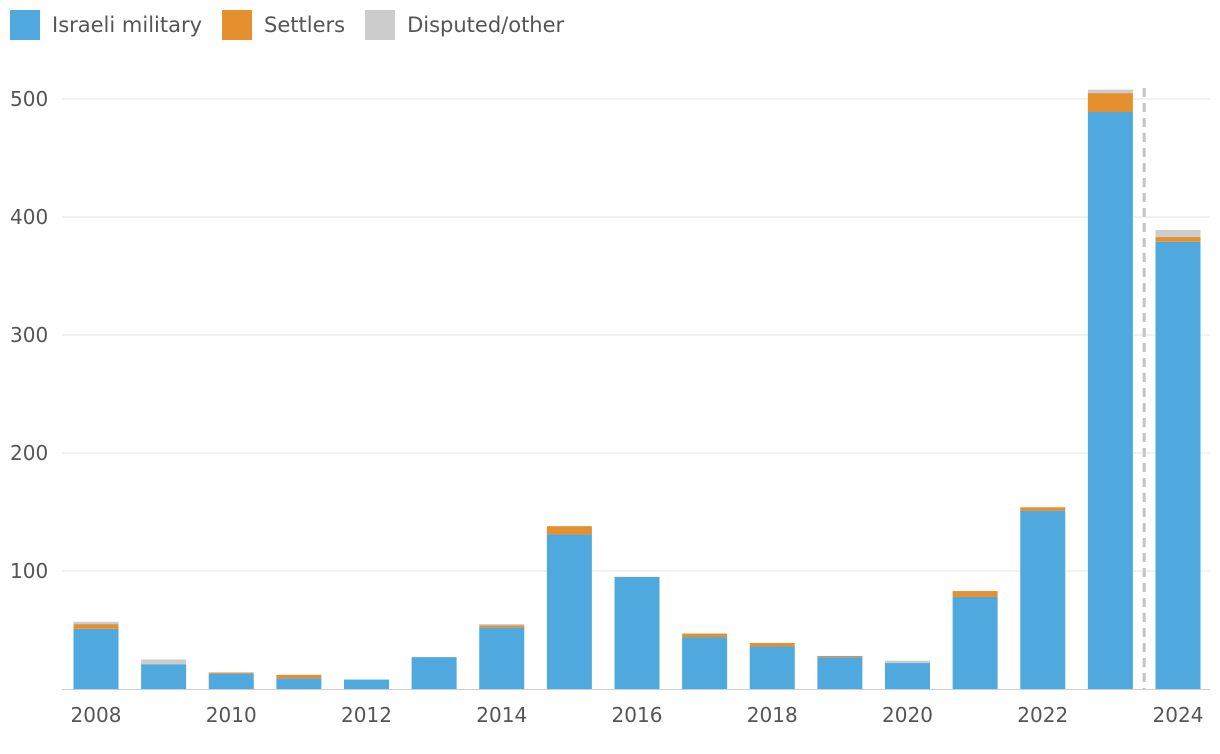 This screenshot has width=1220, height=754. I want to click on bar-2011-settlers, so click(299, 676).